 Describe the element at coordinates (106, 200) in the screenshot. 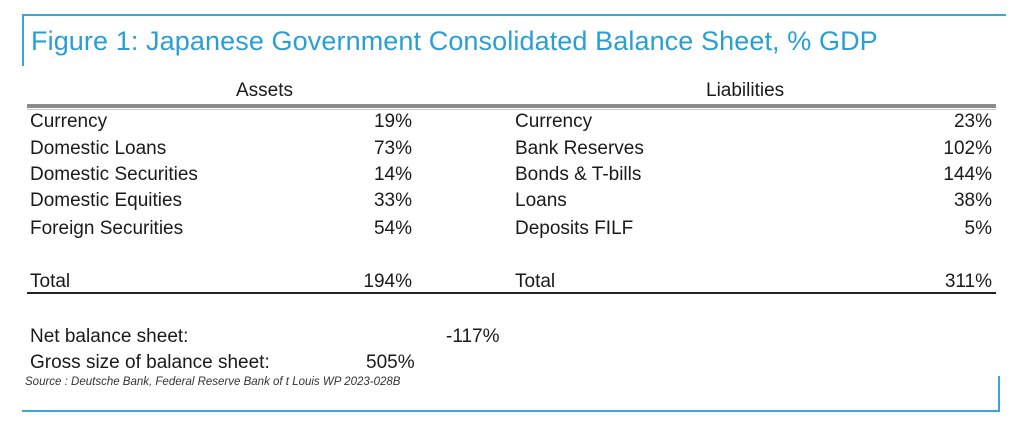

I see `asset-label: Domestic Equities` at that location.